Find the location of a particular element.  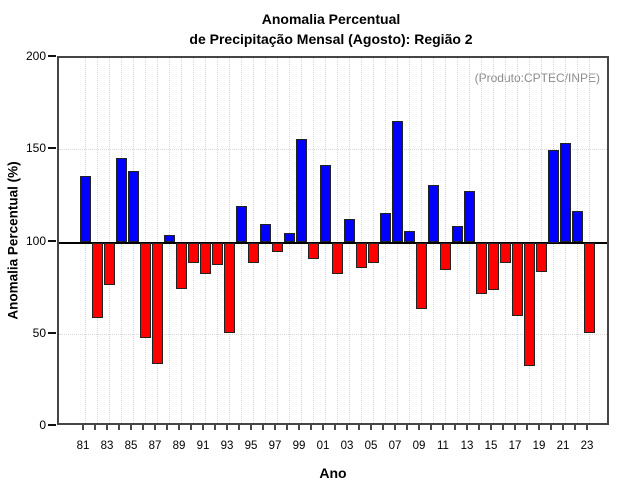

bar-1987 is located at coordinates (157, 303).